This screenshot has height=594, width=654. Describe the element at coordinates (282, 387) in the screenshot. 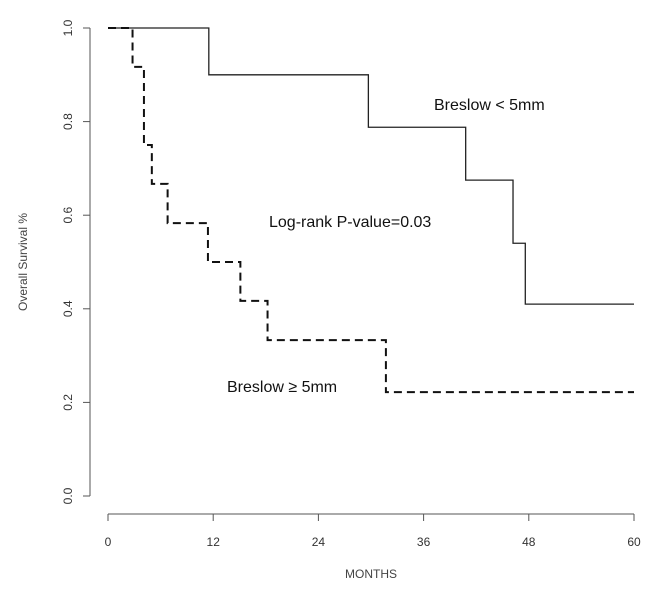

I see `annotation-breslow-ge-5mm: Breslow ≥ 5mm` at that location.